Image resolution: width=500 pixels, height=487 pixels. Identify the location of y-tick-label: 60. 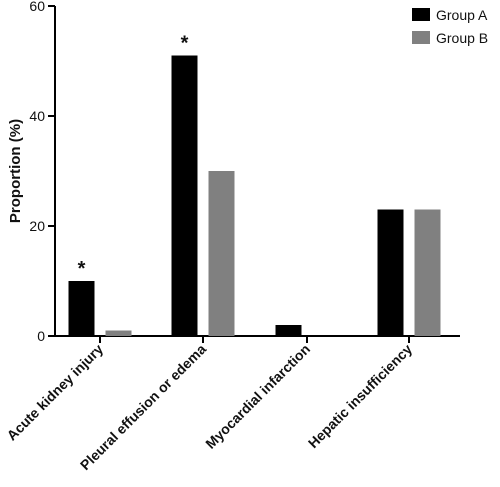
(37, 7).